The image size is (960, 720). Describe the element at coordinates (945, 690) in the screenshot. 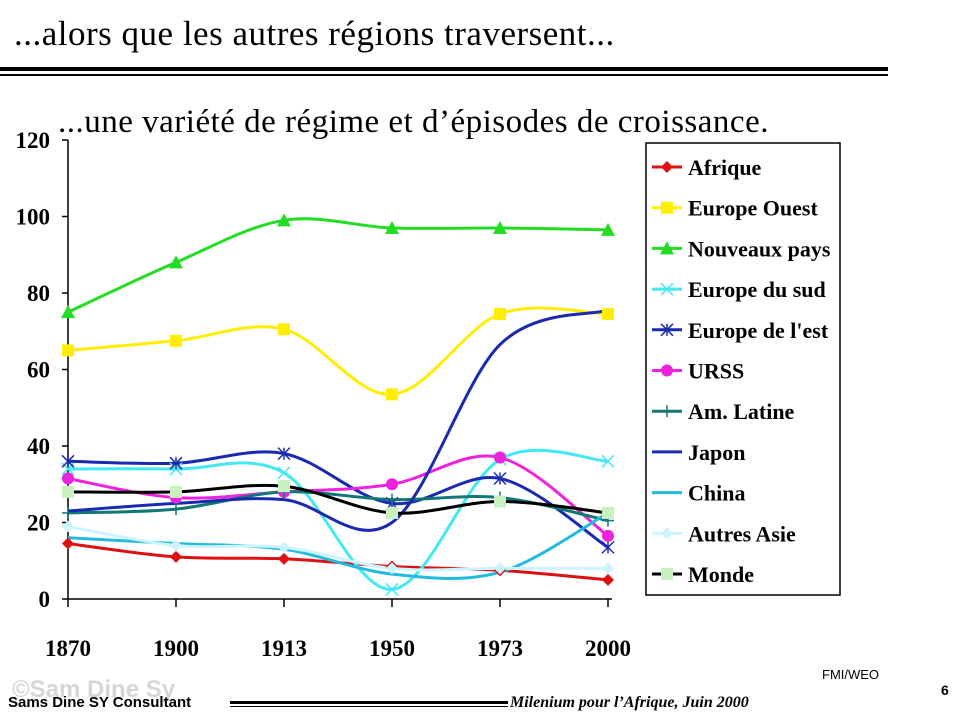

I see `page-number: 6` at that location.